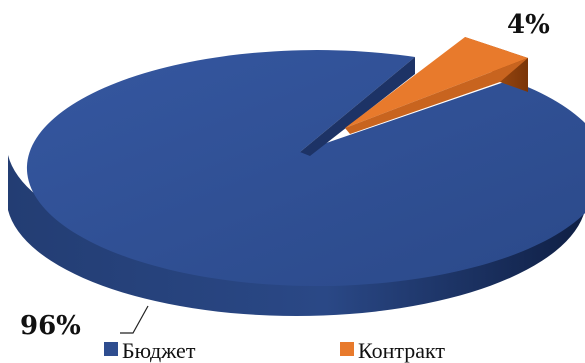  Describe the element at coordinates (347, 349) in the screenshot. I see `legend-swatch-contract` at that location.